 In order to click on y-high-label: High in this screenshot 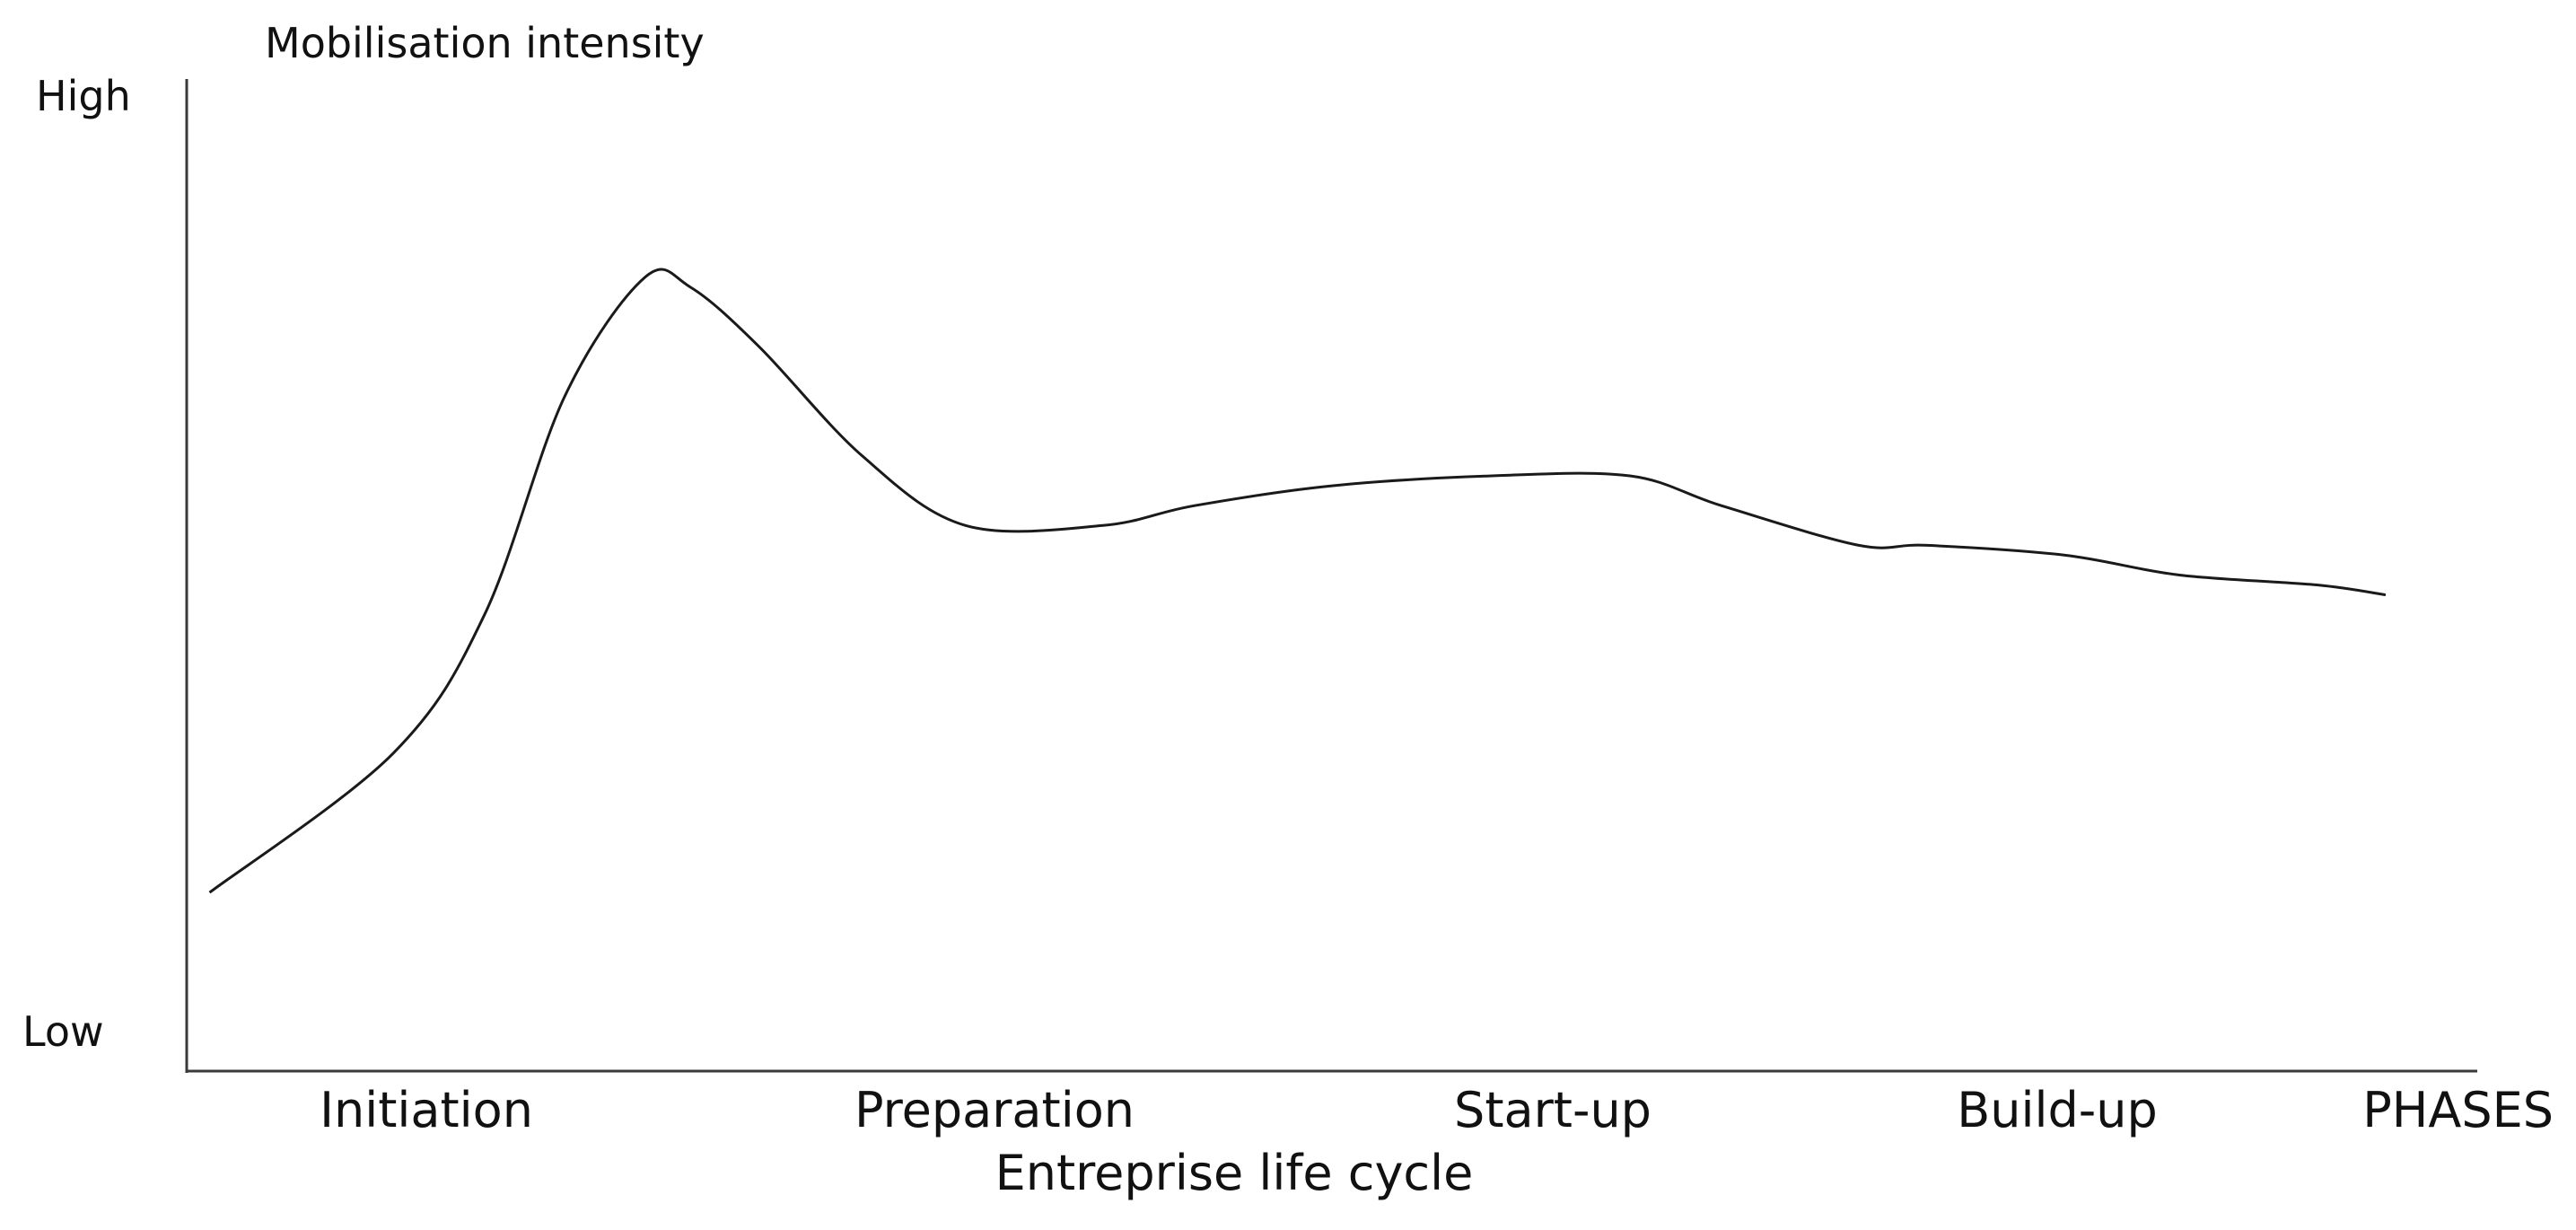, I will do `click(83, 96)`.